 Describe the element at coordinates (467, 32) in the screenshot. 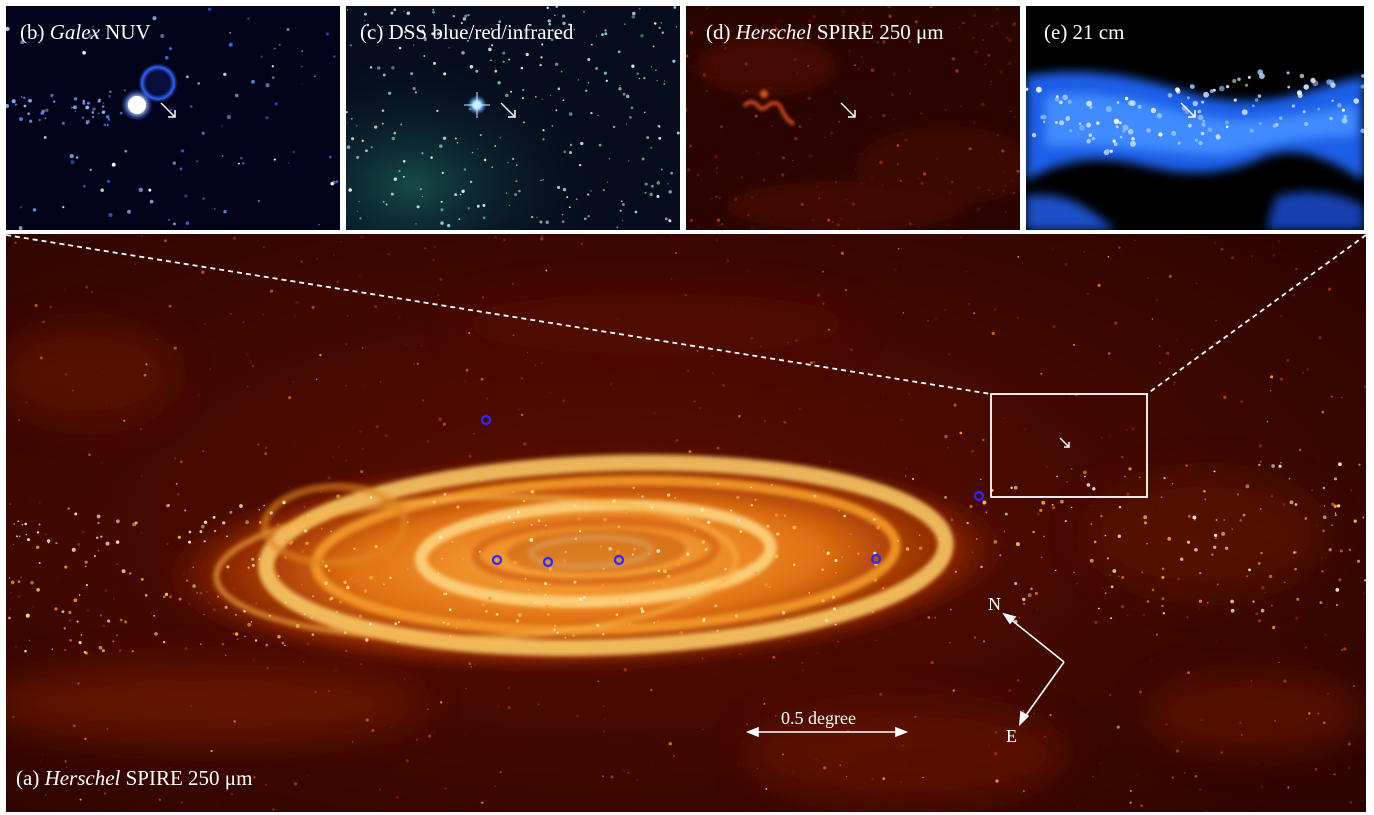

I see `panel-c-label: (c) DSS blue/red/infrared` at that location.